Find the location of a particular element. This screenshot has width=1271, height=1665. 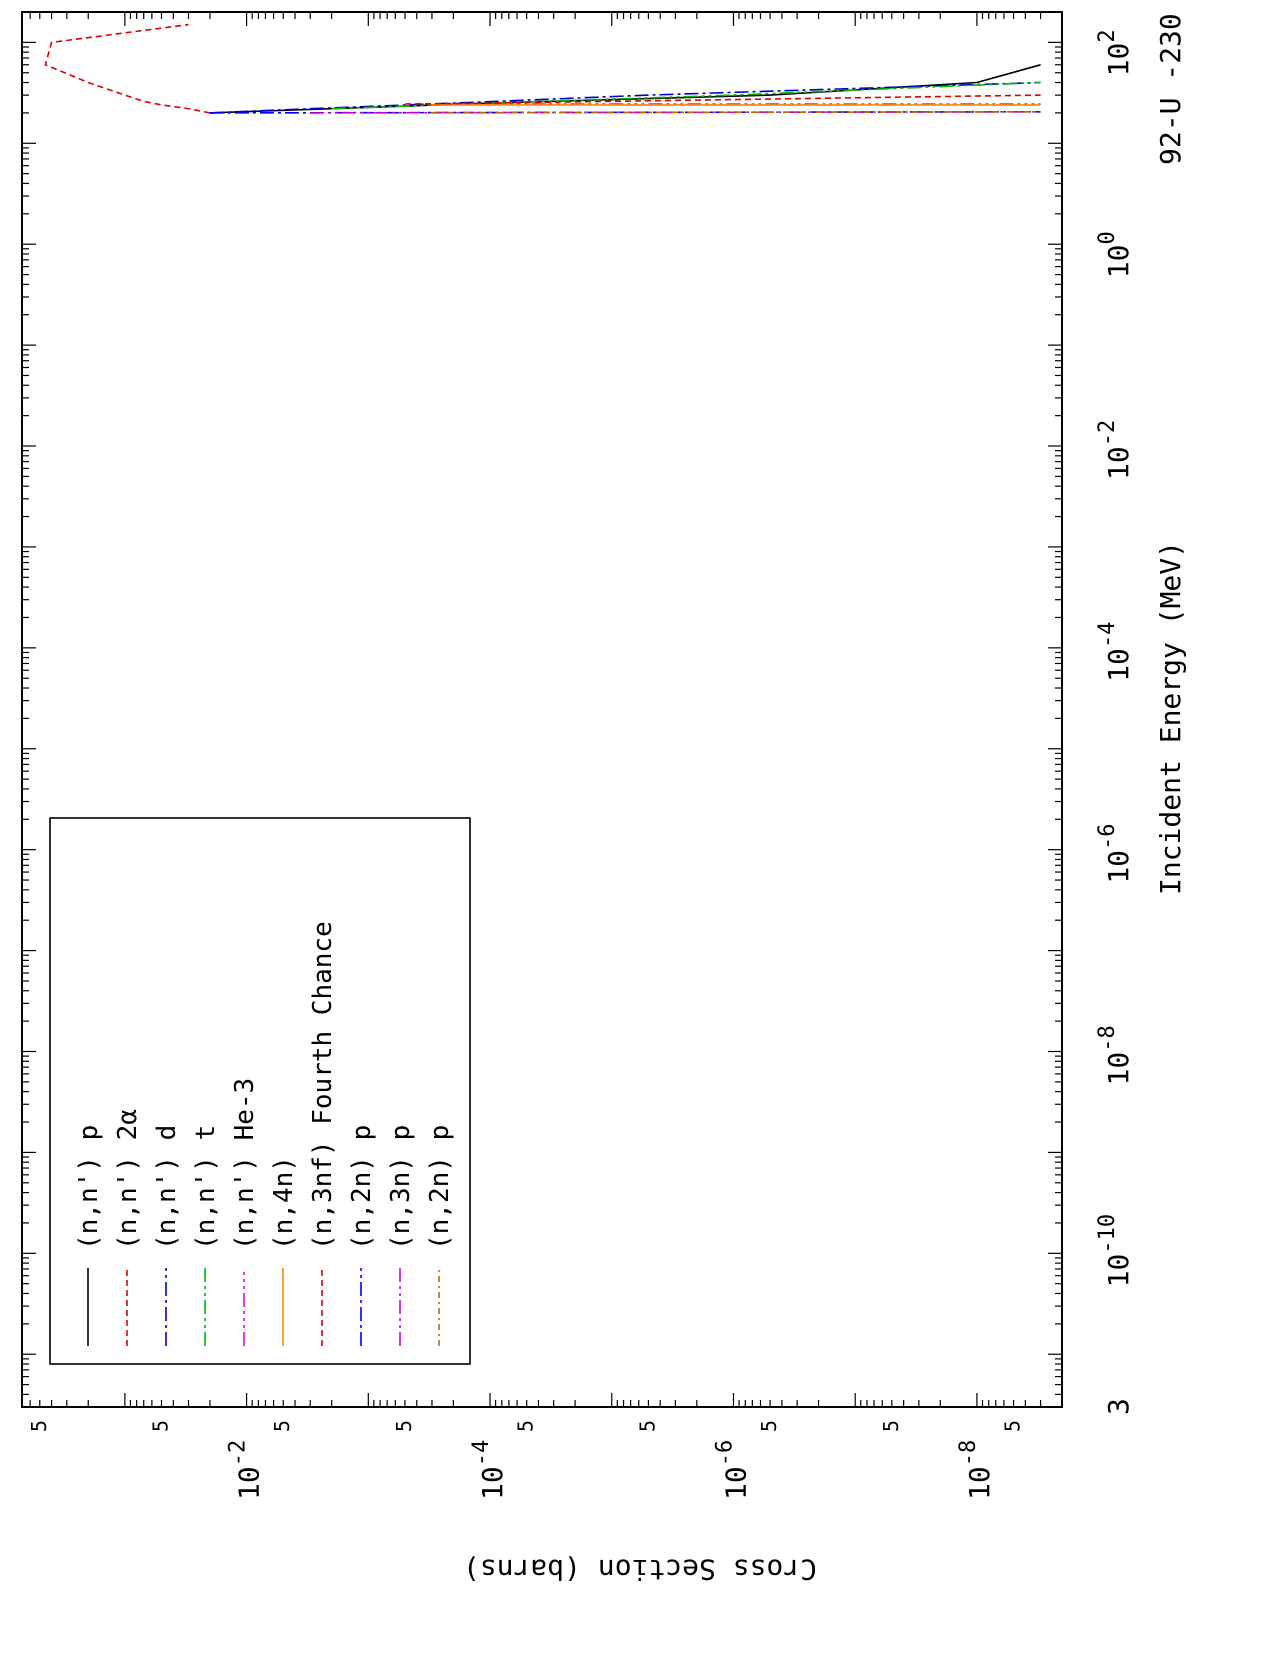

legend-entry-3: (n,n') d is located at coordinates (167, 1187).